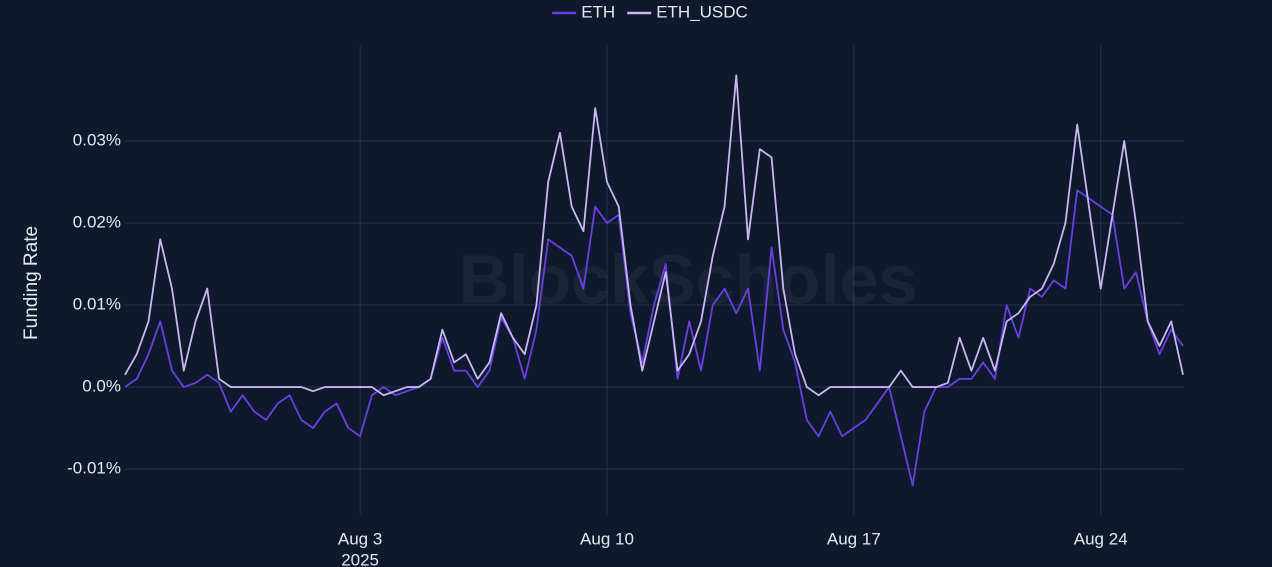  Describe the element at coordinates (607, 538) in the screenshot. I see `x-tick-label: Aug 10` at that location.